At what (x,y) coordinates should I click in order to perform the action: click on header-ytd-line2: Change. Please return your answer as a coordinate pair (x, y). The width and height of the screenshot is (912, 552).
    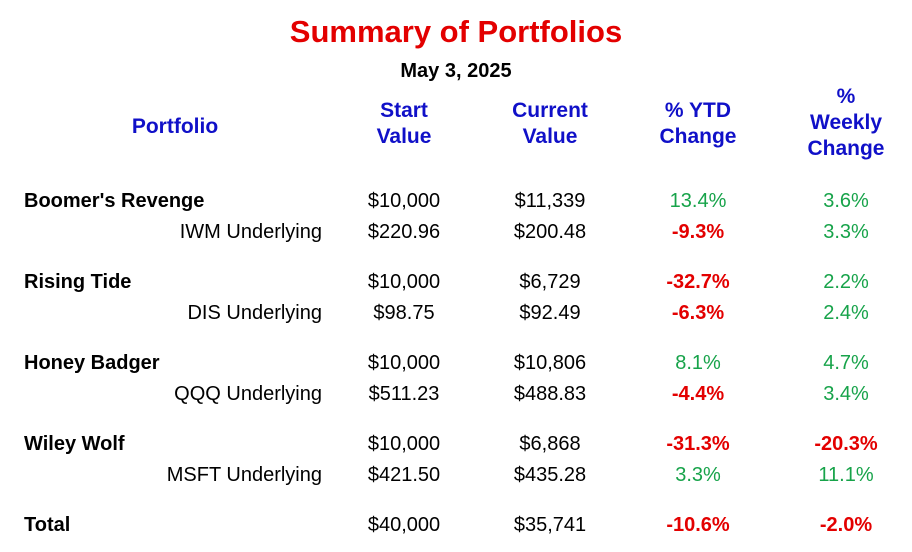
    Looking at the image, I should click on (698, 136).